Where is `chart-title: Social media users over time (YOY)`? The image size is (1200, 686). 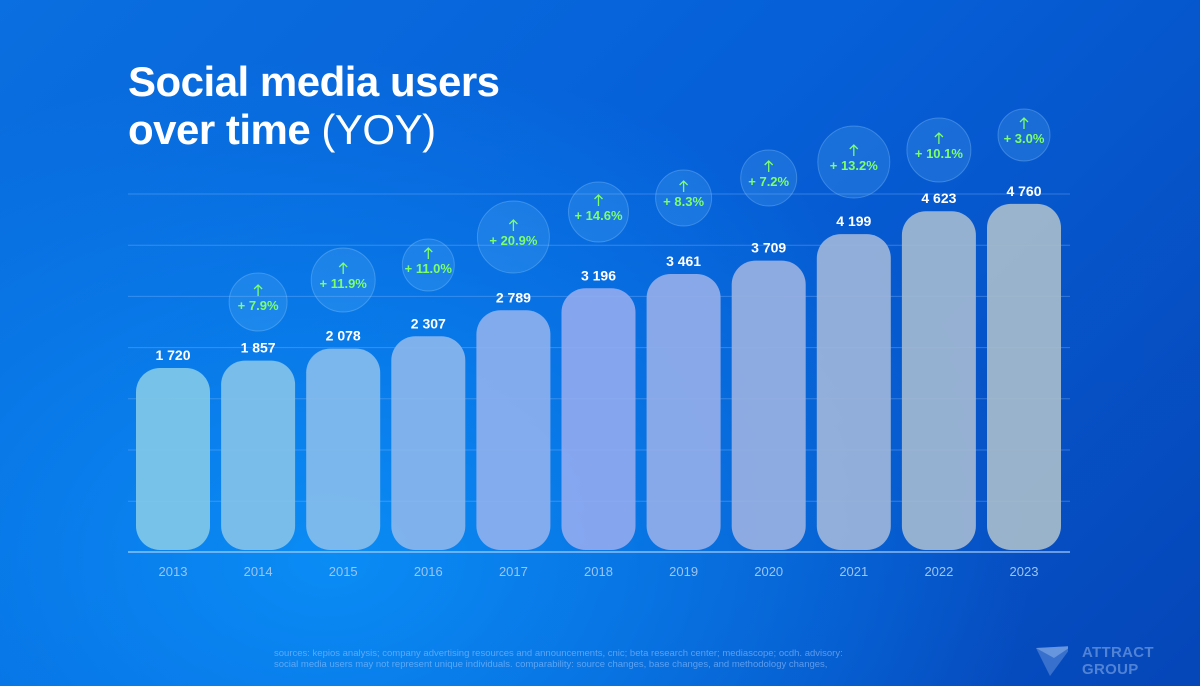 chart-title: Social media users over time (YOY) is located at coordinates (314, 106).